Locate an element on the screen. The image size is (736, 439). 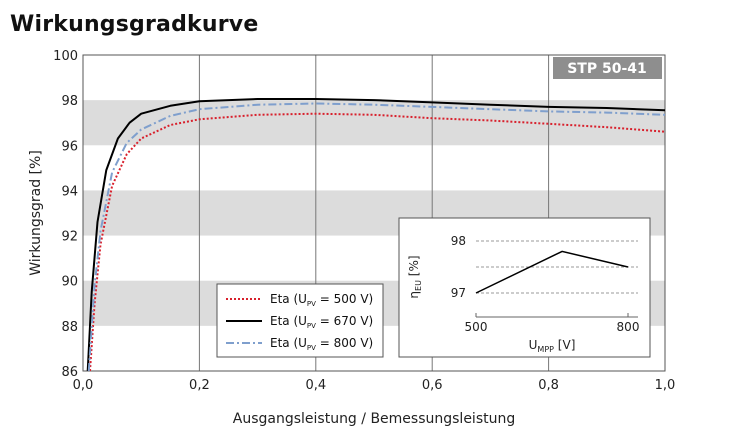
model-badge-bg is located at coordinates (607, 68).